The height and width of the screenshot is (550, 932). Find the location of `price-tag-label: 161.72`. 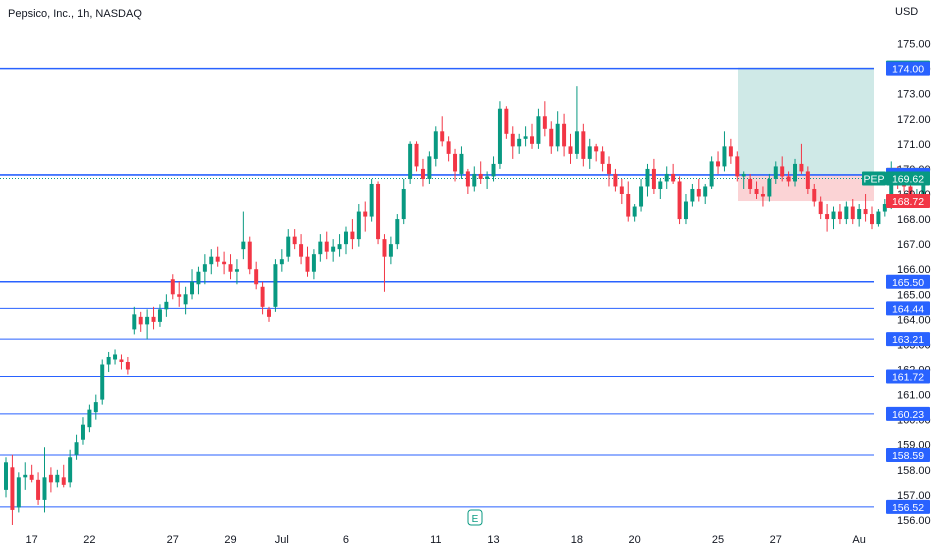

price-tag-label: 161.72 is located at coordinates (908, 378).